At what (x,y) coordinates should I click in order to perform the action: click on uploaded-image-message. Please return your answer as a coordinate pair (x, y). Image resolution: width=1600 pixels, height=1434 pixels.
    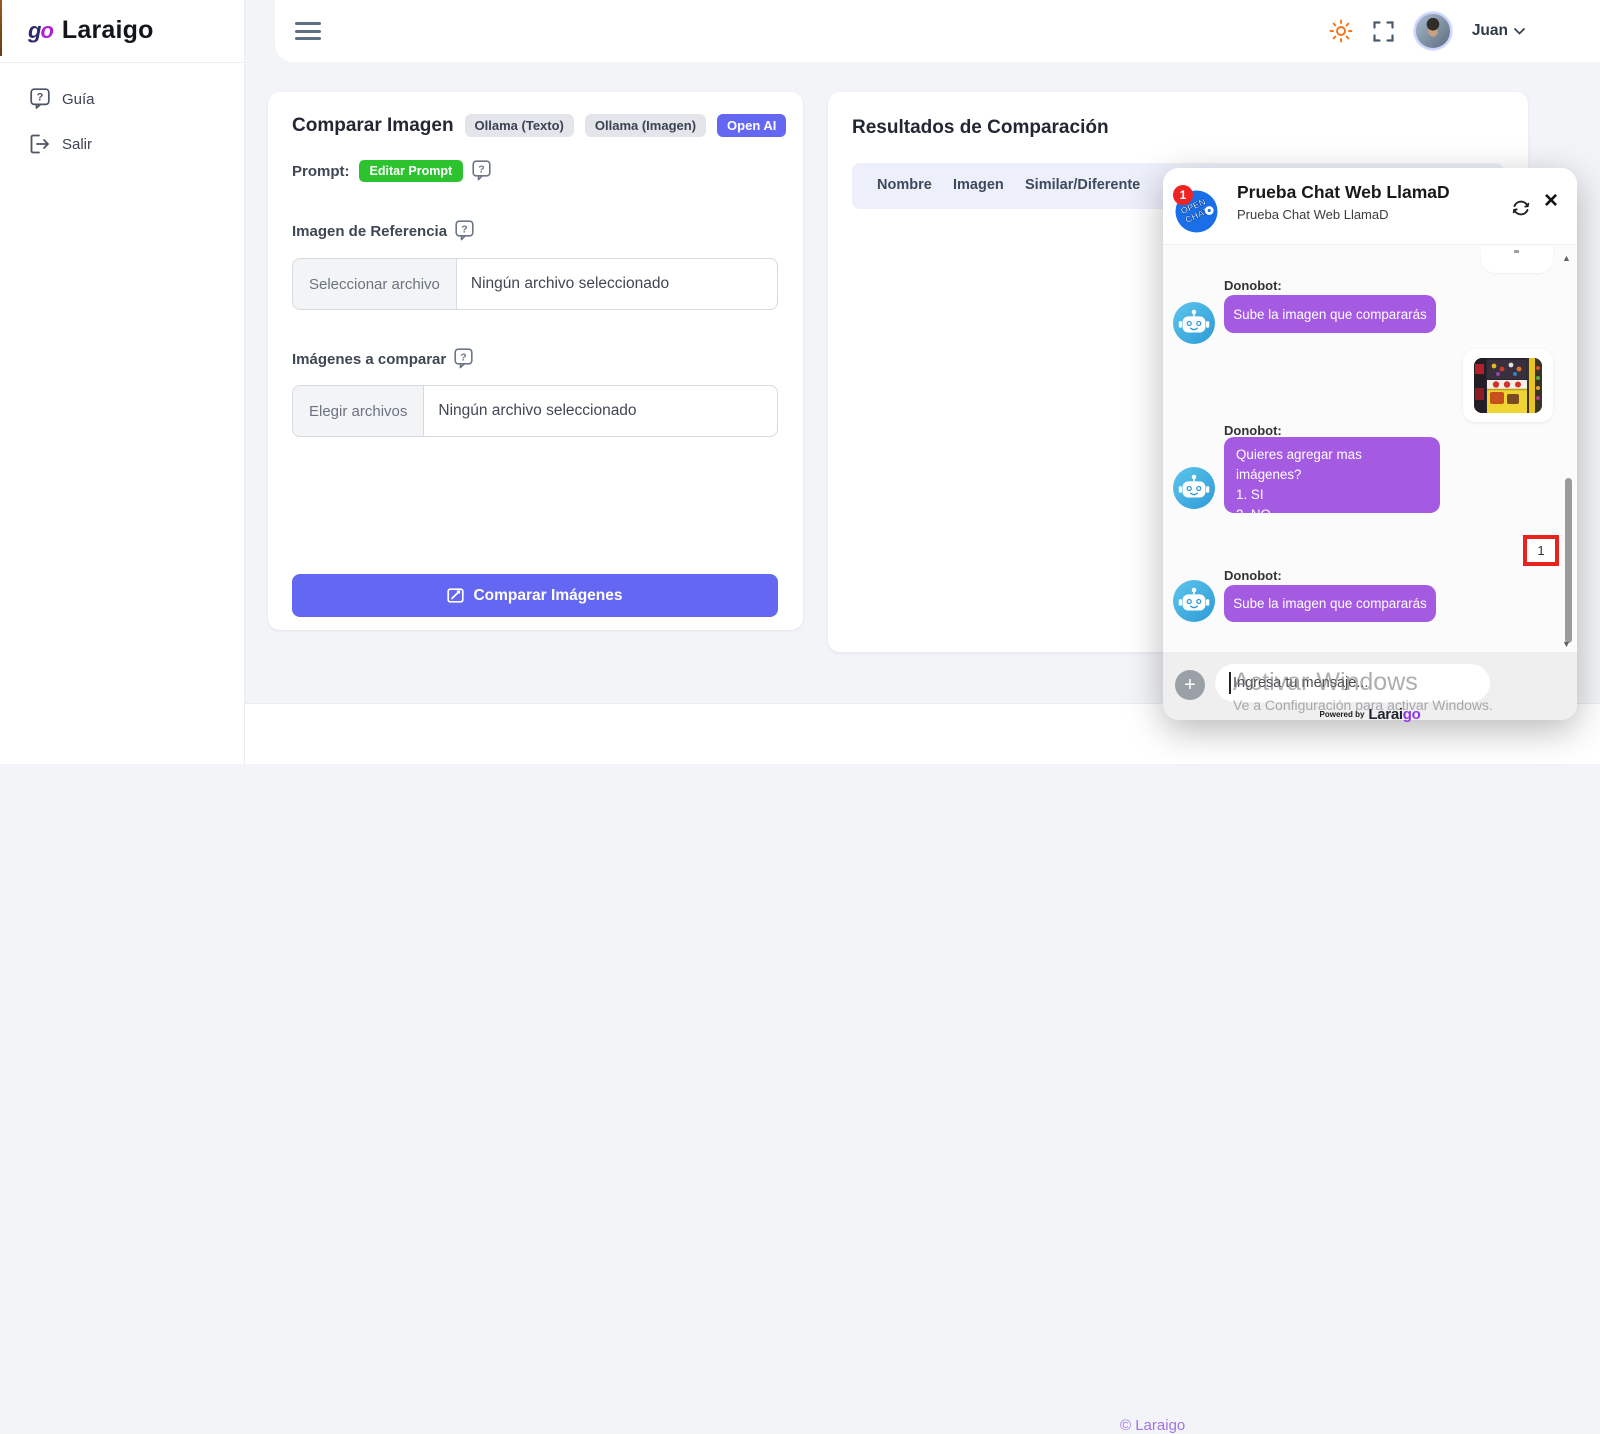
    Looking at the image, I should click on (1508, 385).